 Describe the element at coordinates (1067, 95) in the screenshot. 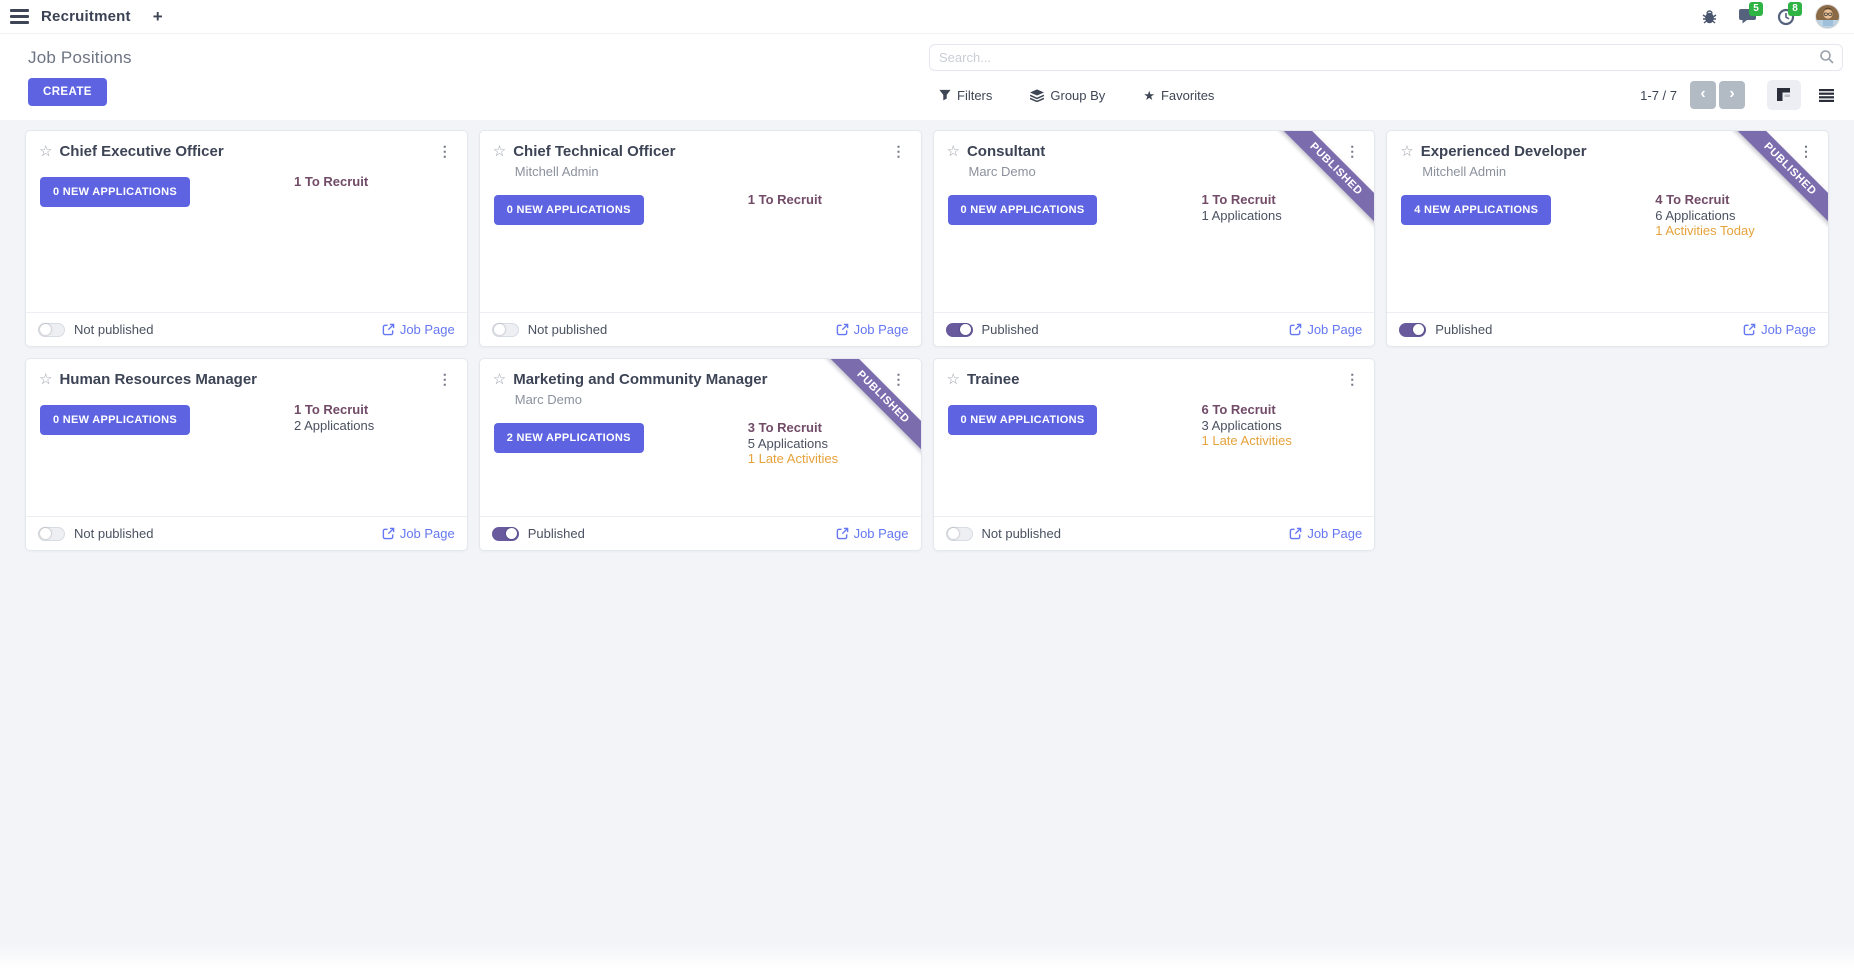

I see `group-by-button: Group By` at that location.